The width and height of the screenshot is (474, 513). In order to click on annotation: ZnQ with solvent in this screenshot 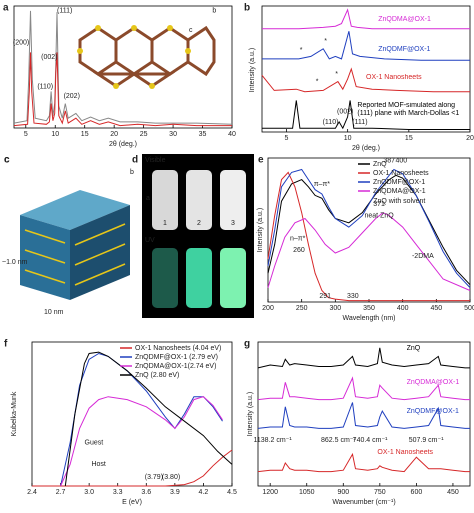, I will do `click(399, 201)`.